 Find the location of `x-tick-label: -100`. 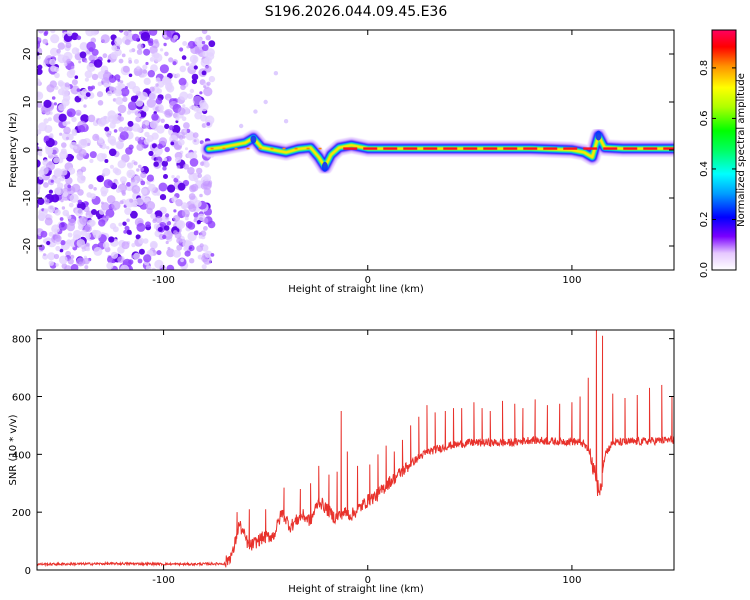

x-tick-label: -100 is located at coordinates (163, 280).